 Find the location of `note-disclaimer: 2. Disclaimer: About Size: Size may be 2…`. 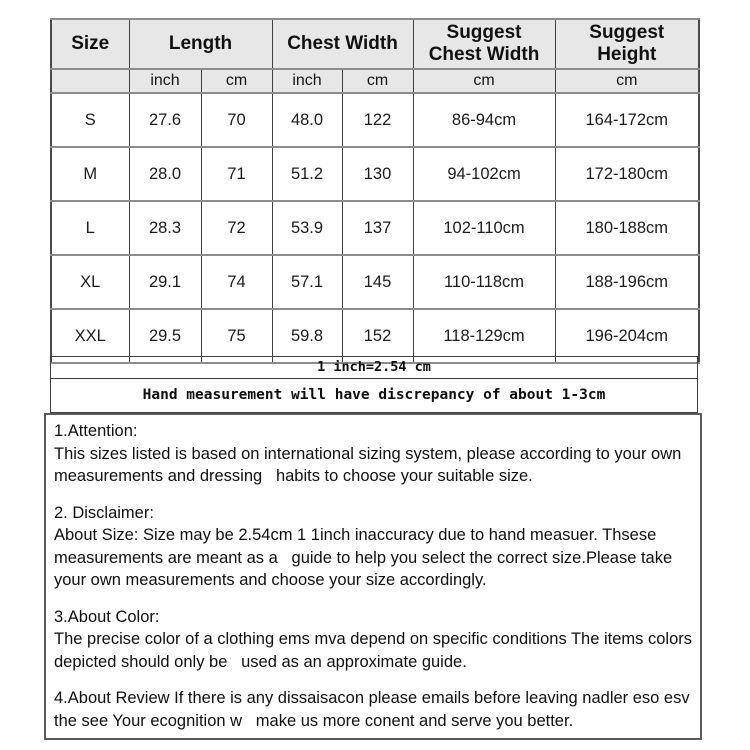

note-disclaimer: 2. Disclaimer: About Size: Size may be 2… is located at coordinates (373, 547).